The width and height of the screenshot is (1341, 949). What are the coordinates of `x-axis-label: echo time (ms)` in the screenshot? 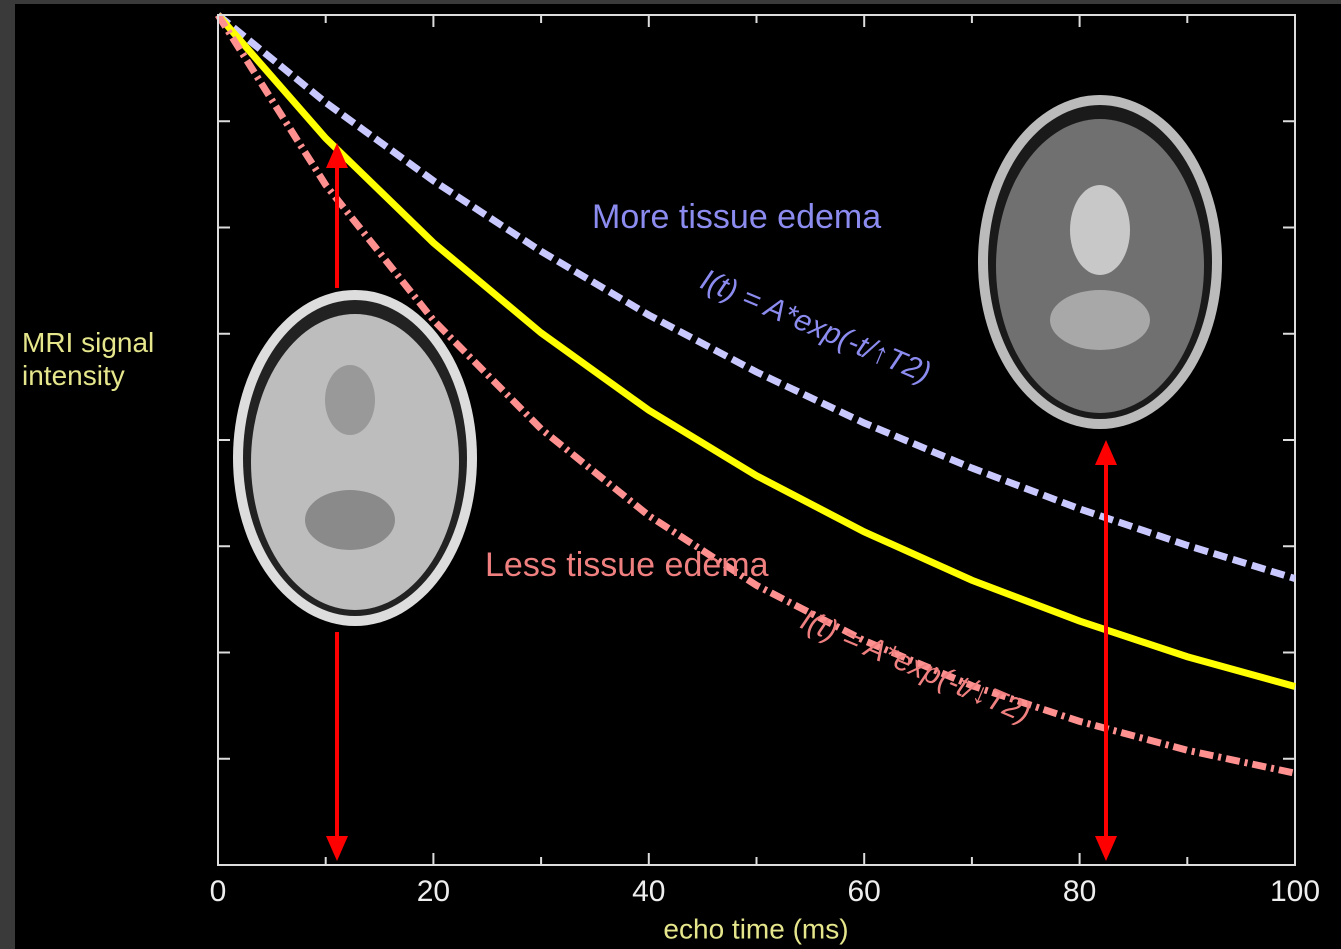 It's located at (755, 928).